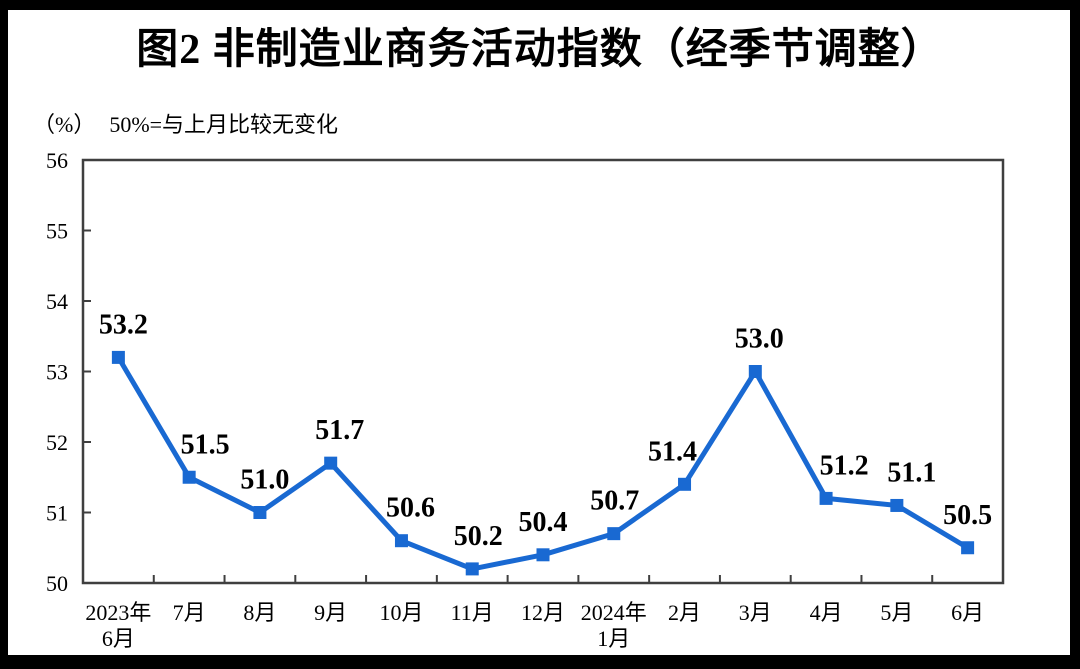  What do you see at coordinates (967, 612) in the screenshot?
I see `x-axis-tick-label: 6月` at bounding box center [967, 612].